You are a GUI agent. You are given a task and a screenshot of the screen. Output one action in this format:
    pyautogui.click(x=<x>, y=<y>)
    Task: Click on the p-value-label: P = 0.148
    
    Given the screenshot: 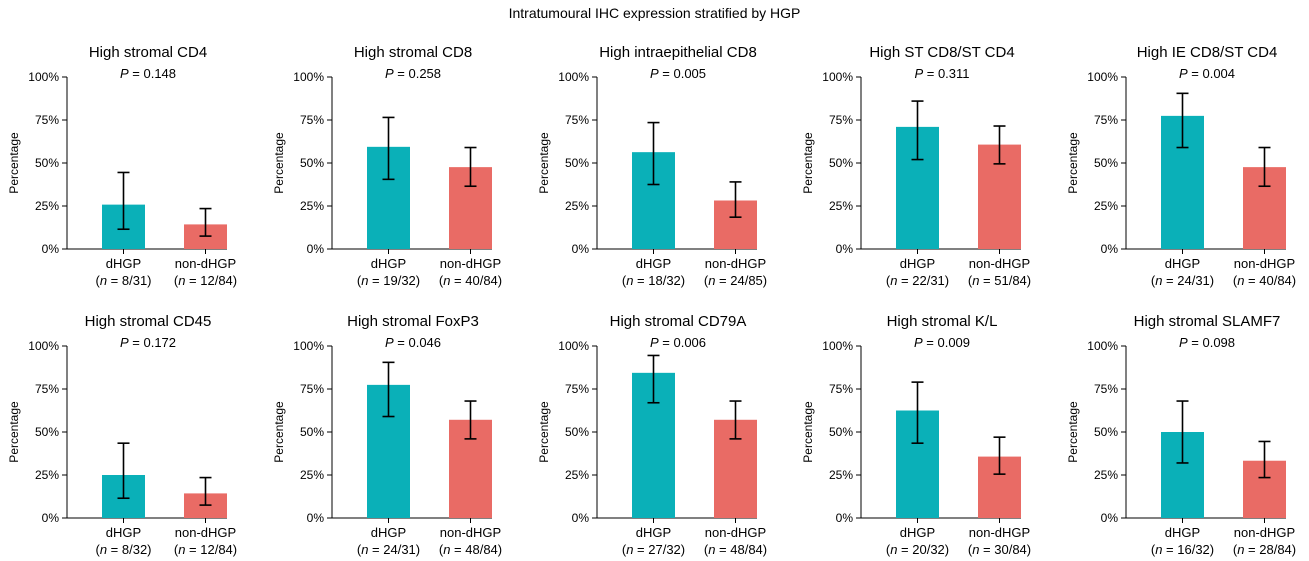 What is the action you would take?
    pyautogui.click(x=148, y=73)
    